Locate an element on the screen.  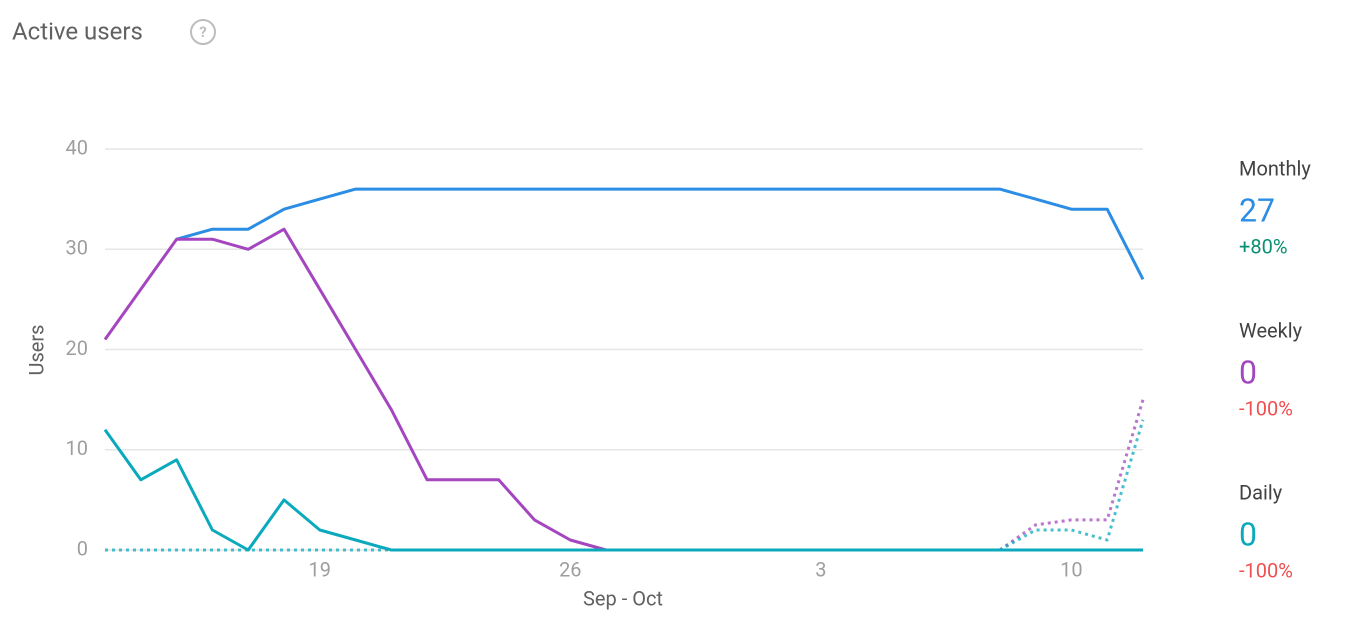
legend-name: Daily is located at coordinates (1261, 492).